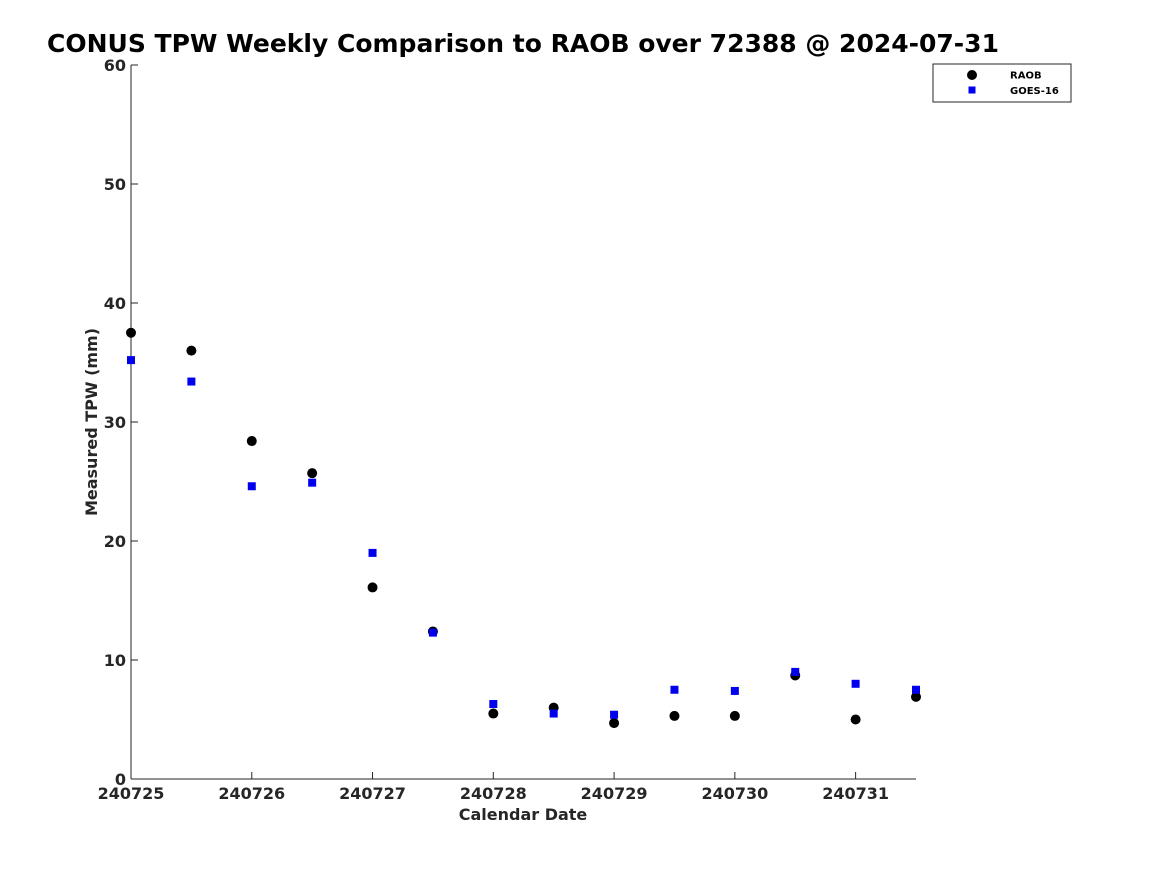 This screenshot has width=1167, height=875. I want to click on legend: RAOB GOES-16, so click(1002, 83).